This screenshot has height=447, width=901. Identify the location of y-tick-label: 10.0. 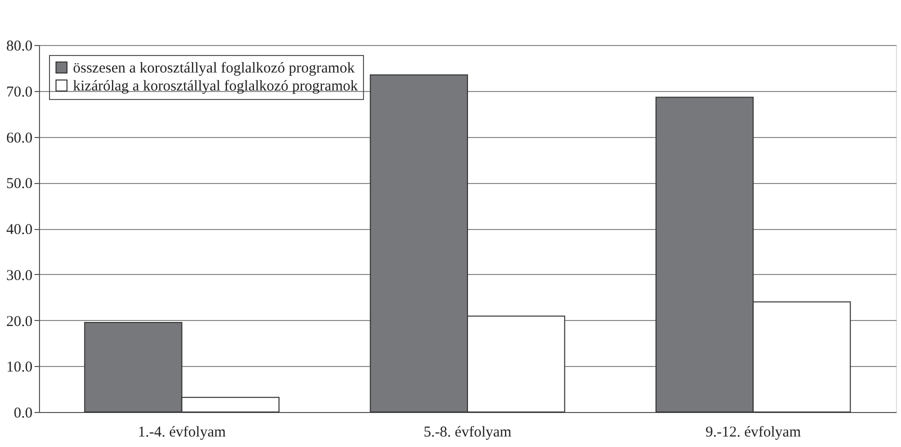
(19, 368).